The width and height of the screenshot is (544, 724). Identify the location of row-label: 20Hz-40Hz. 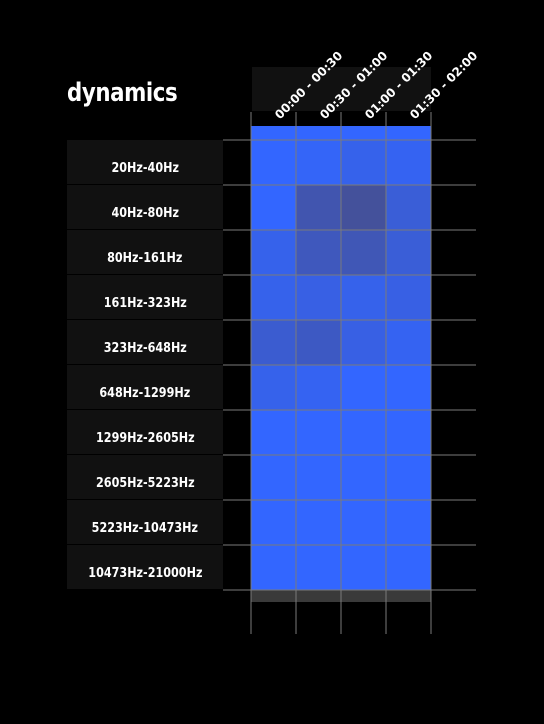
(145, 162).